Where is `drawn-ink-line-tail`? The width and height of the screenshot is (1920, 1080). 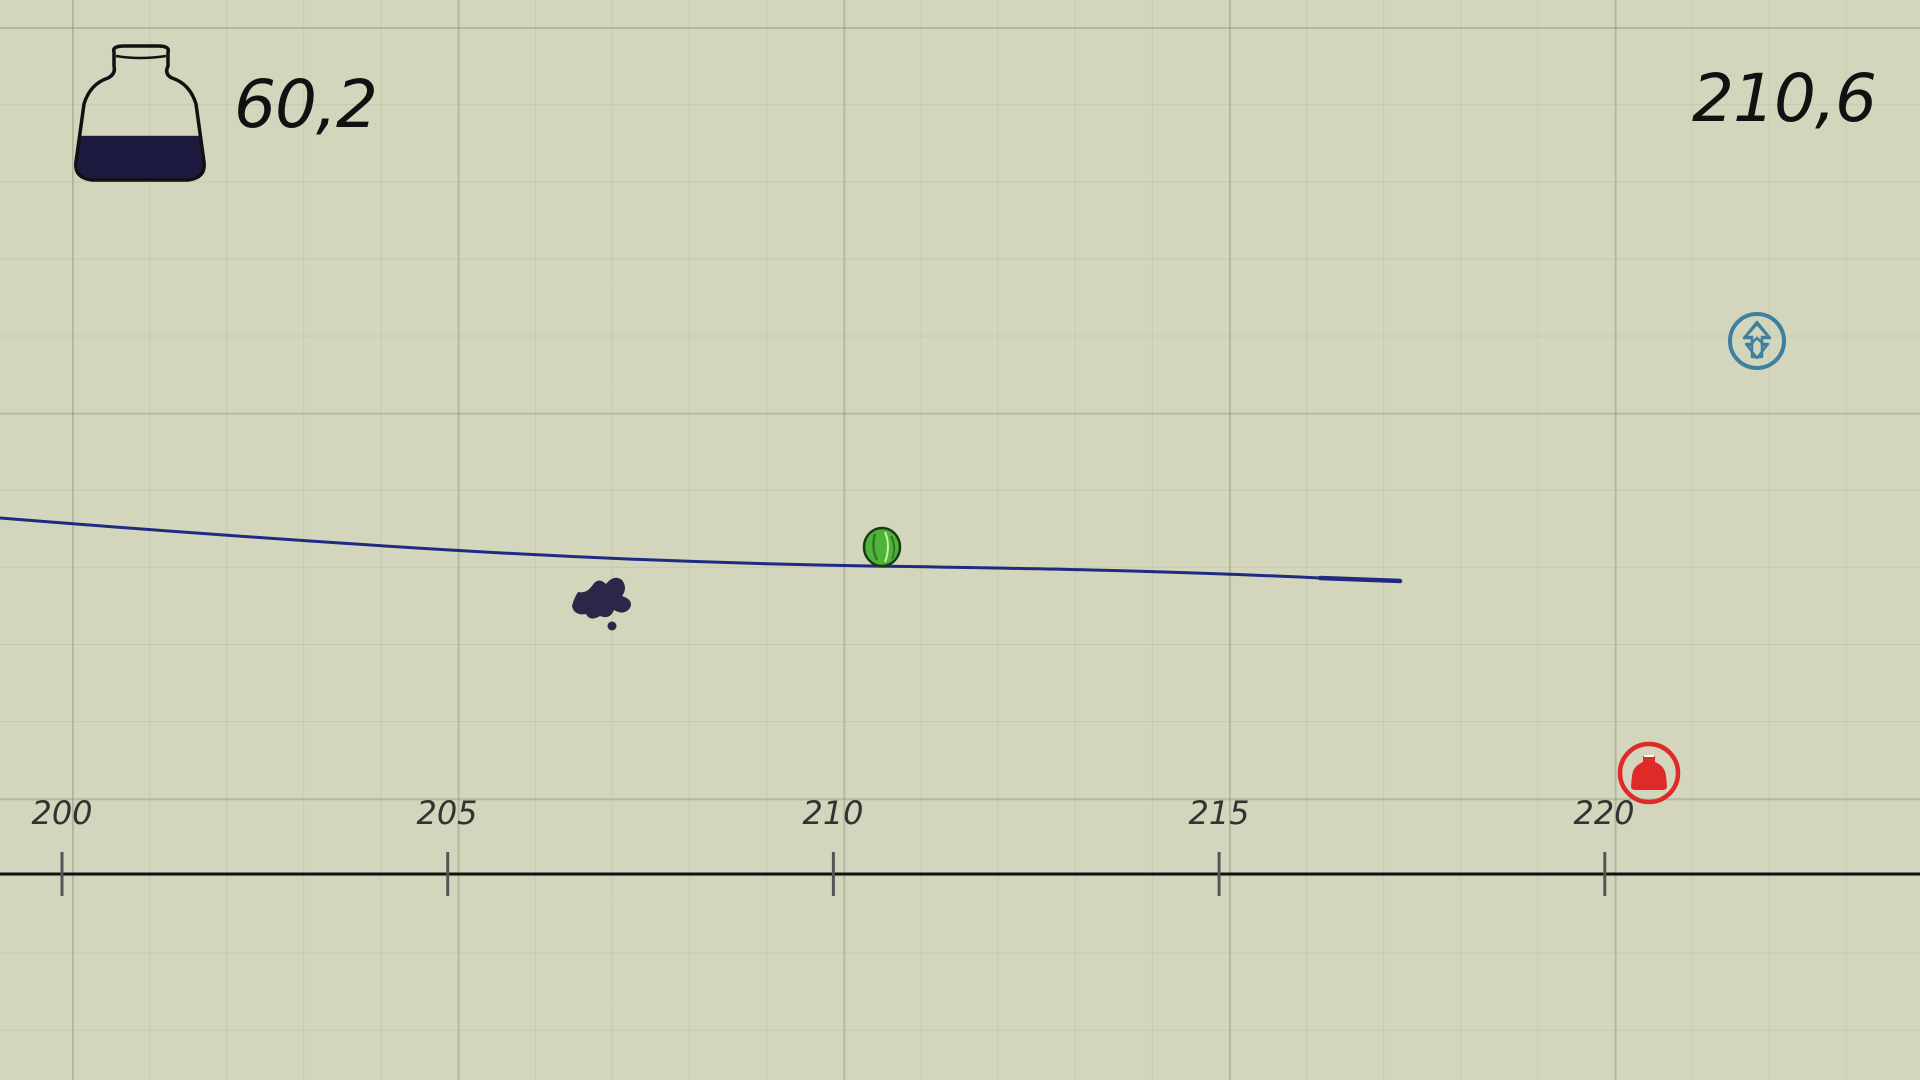 drawn-ink-line-tail is located at coordinates (1360, 579).